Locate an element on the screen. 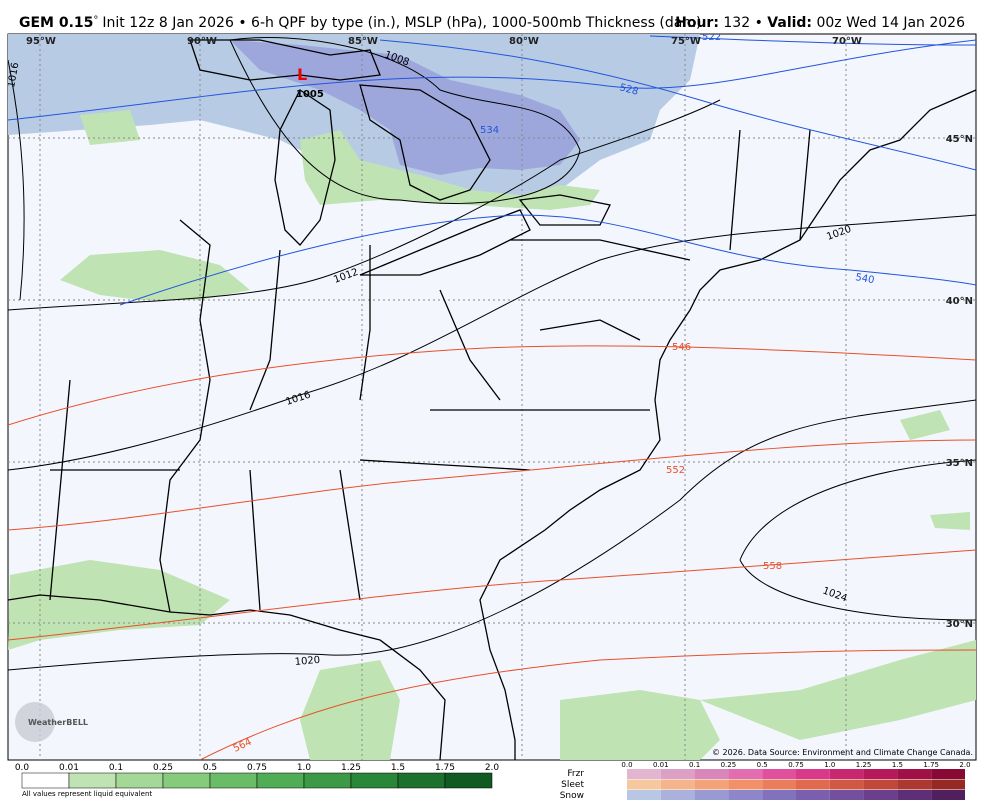 The width and height of the screenshot is (984, 812). rain-tick: 0.1 is located at coordinates (116, 768).